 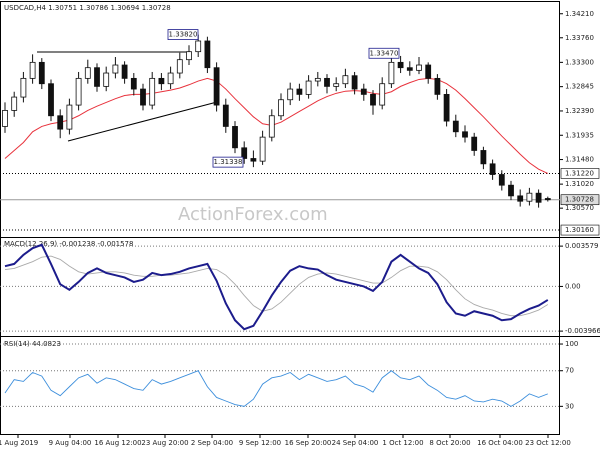 What do you see at coordinates (579, 135) in the screenshot?
I see `y-tick-label: 1.31935` at bounding box center [579, 135].